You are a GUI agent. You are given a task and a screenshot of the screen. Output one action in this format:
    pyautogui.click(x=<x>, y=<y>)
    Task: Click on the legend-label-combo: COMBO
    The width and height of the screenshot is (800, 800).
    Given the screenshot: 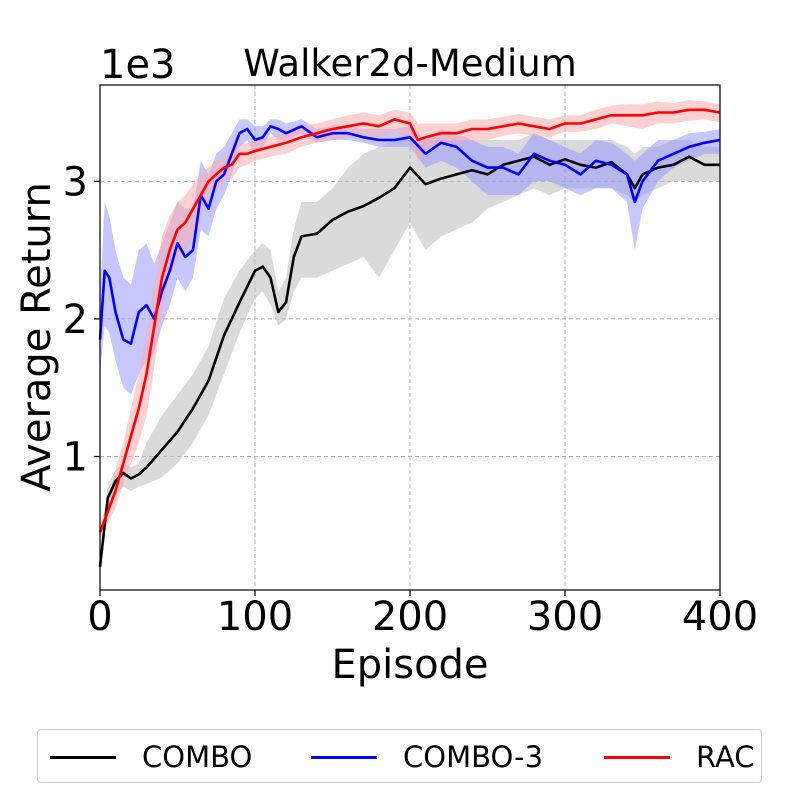 What is the action you would take?
    pyautogui.click(x=197, y=757)
    